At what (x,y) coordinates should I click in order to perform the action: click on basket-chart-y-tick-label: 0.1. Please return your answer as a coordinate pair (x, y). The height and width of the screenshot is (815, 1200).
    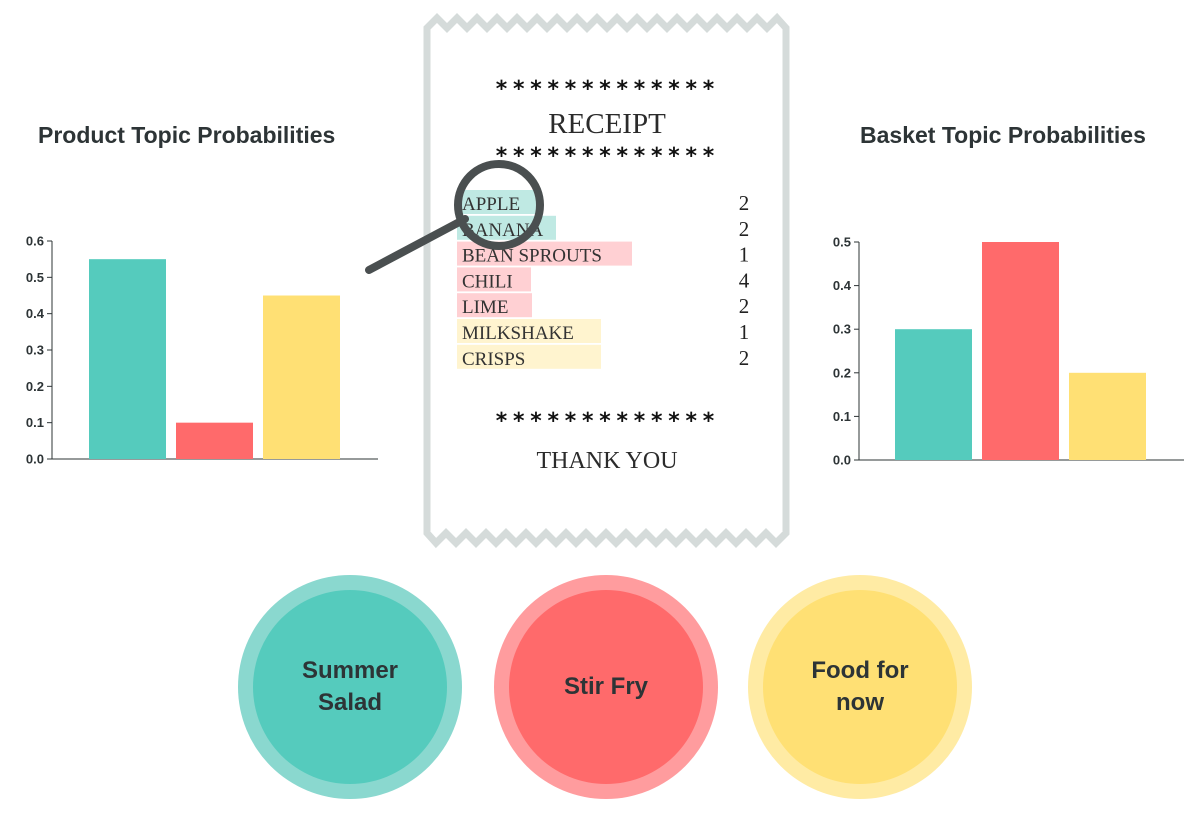
    Looking at the image, I should click on (842, 416).